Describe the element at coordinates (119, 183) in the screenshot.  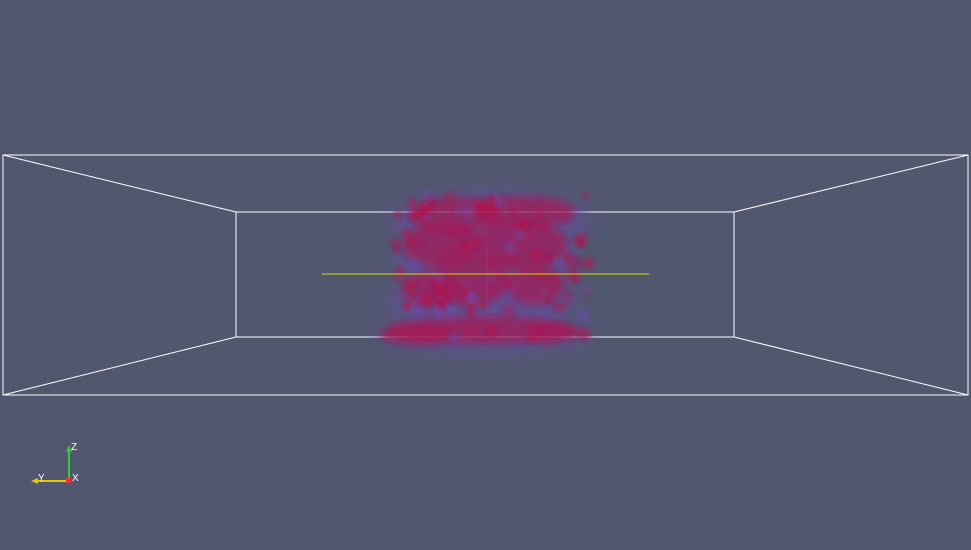
I see `bbox-edge-top-left` at that location.